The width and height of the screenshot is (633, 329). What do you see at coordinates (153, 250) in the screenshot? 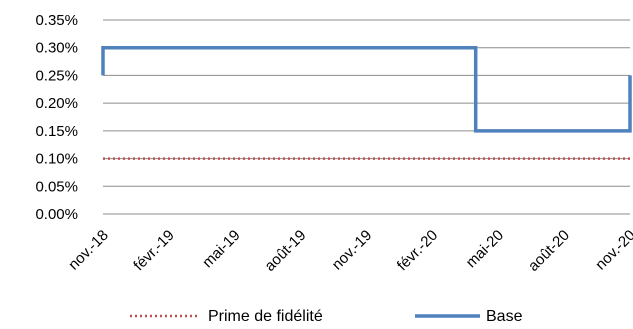
I see `x-tick-label: févr.-19` at bounding box center [153, 250].